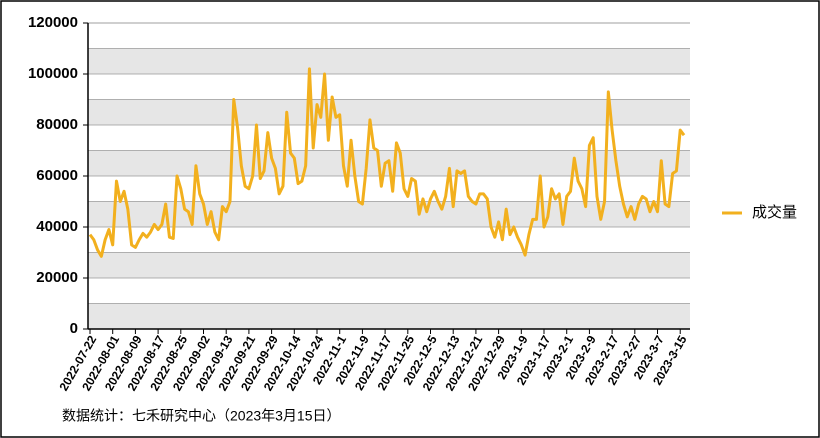  Describe the element at coordinates (74, 328) in the screenshot. I see `y-tick-label: 0` at that location.